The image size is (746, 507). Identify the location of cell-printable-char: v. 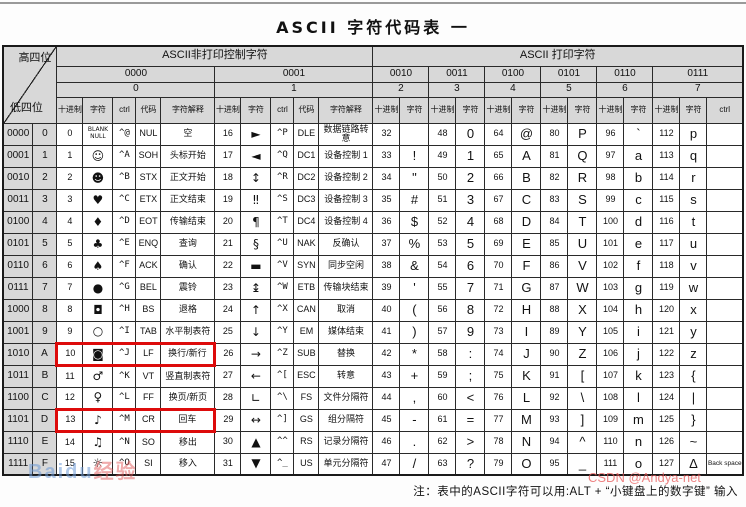
(693, 266).